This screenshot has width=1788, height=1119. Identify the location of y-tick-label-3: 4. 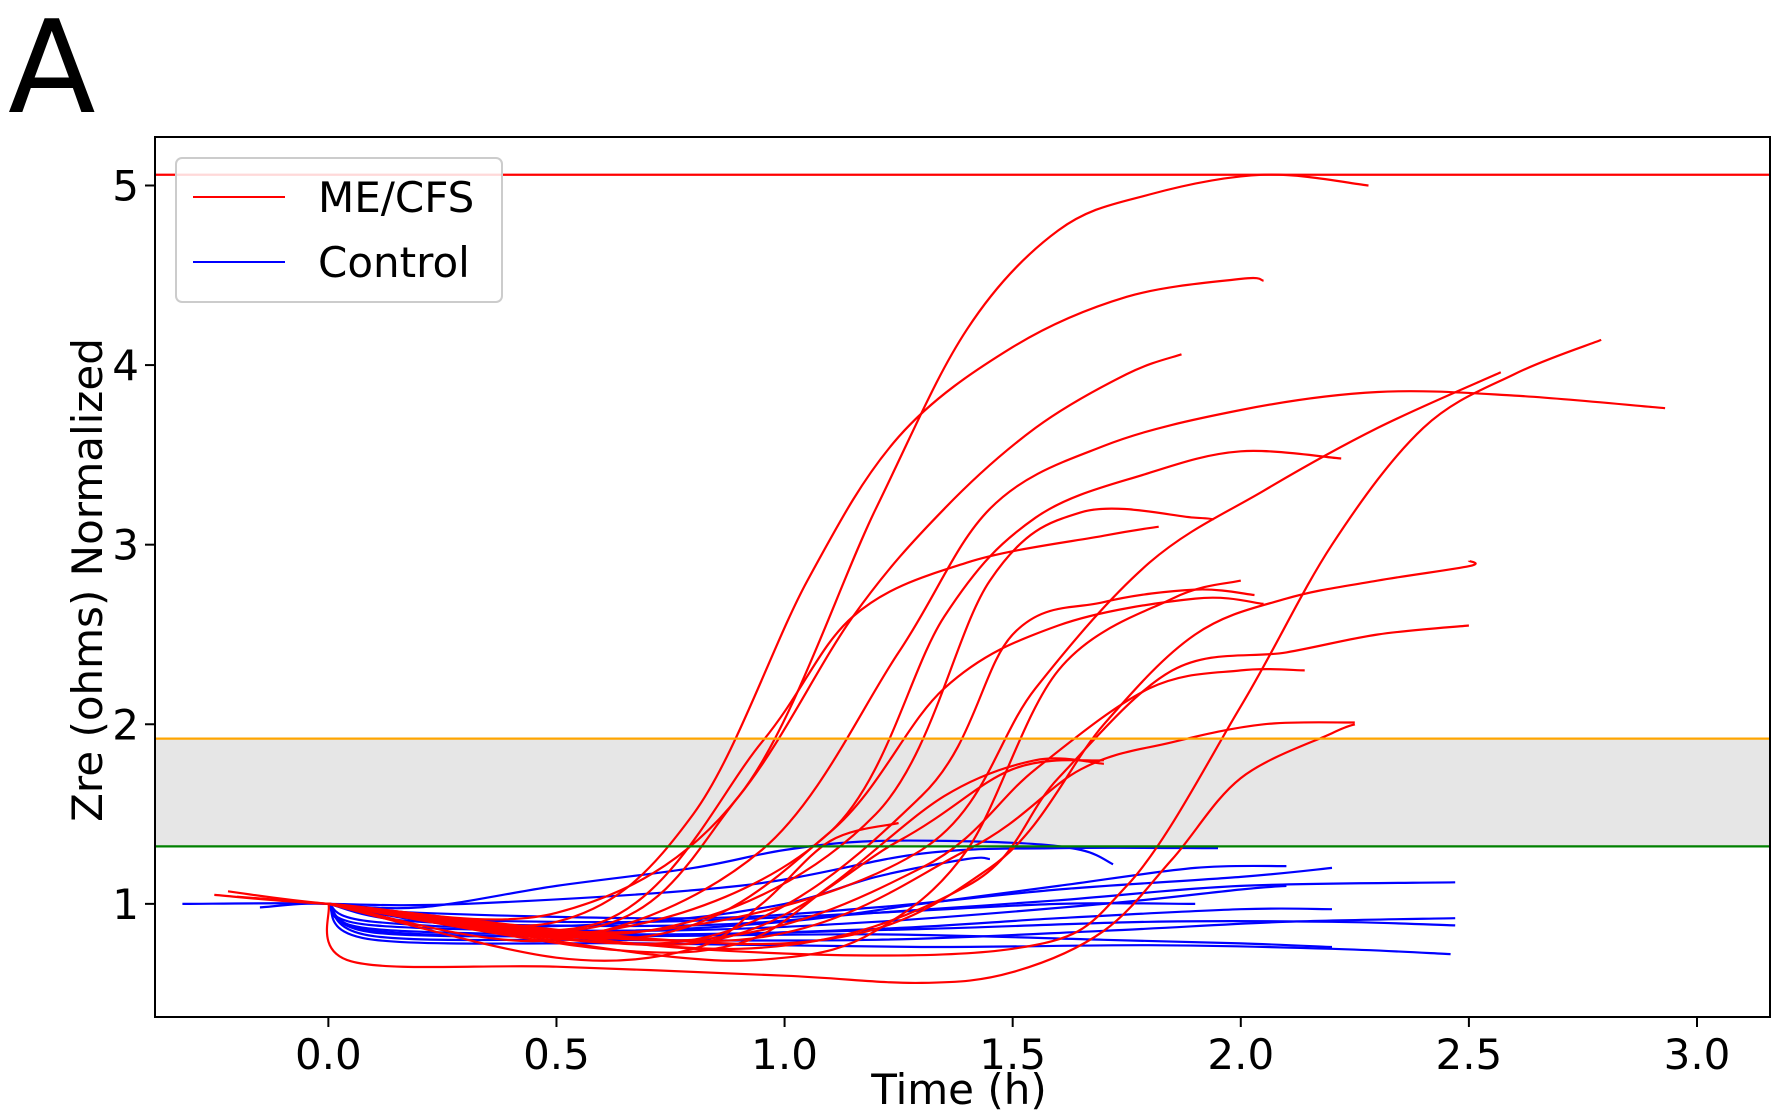
(125, 365).